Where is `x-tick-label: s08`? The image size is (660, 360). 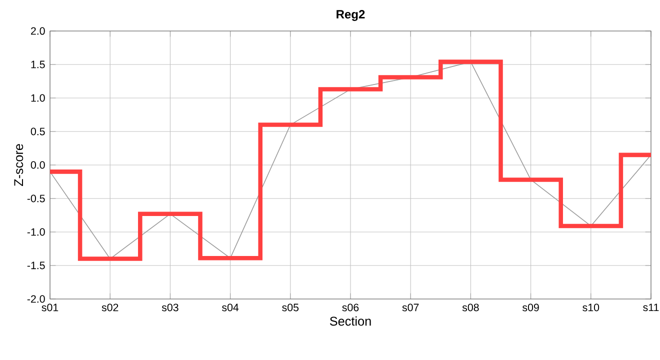 x-tick-label: s08 is located at coordinates (470, 308).